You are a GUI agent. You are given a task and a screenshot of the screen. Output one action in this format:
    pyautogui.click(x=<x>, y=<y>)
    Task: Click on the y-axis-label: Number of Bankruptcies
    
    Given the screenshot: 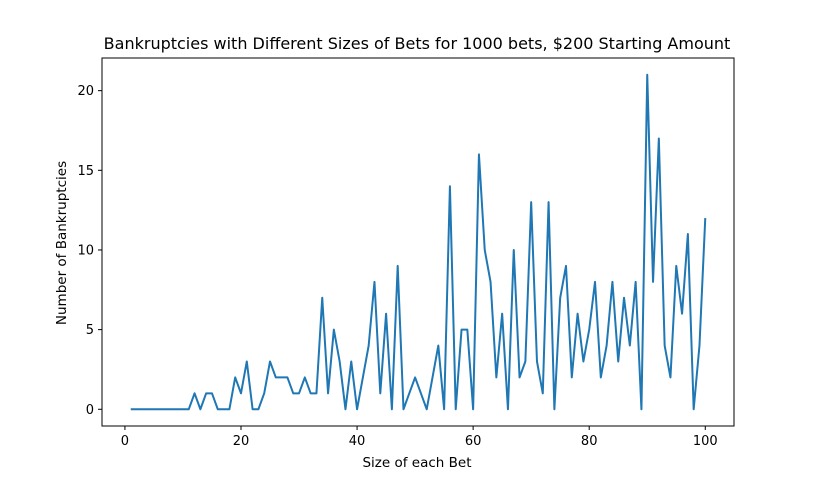 What is the action you would take?
    pyautogui.click(x=62, y=243)
    